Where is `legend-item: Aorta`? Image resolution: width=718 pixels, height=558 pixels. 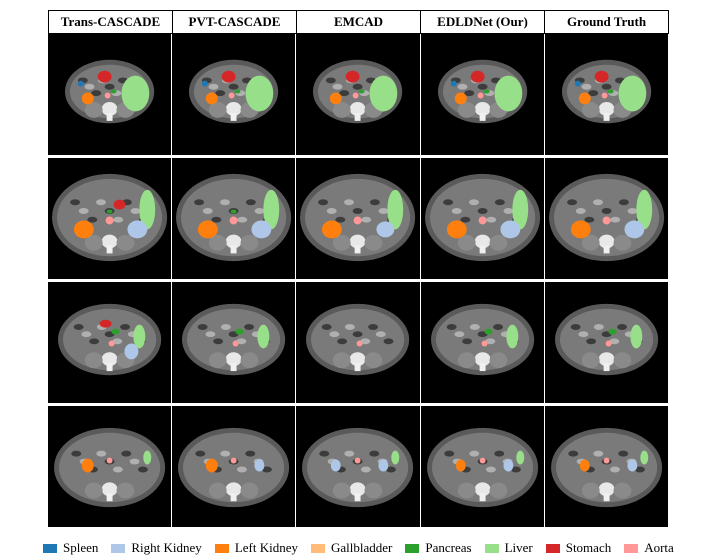
legend-item: Aorta is located at coordinates (649, 548).